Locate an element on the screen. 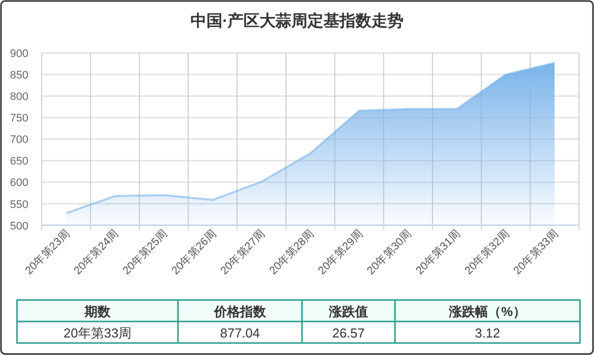 The image size is (594, 355). x-tick-label: 20年第31周 is located at coordinates (439, 253).